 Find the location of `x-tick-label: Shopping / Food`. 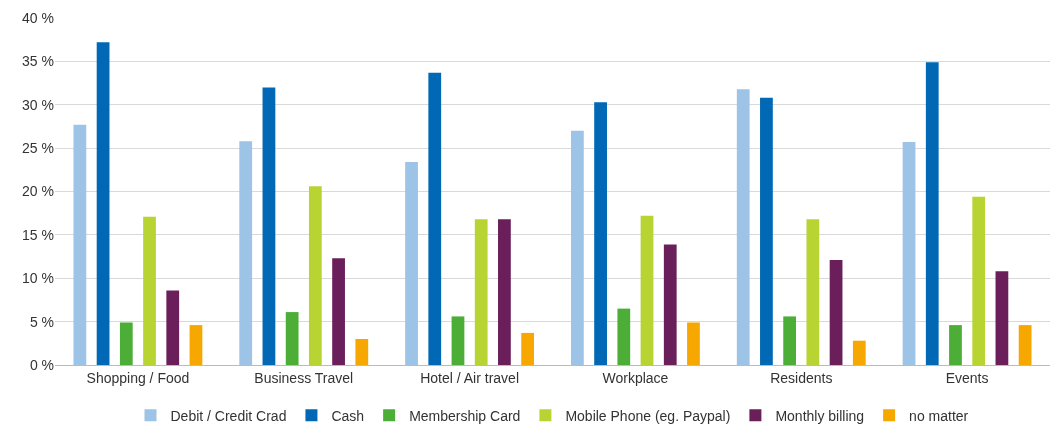

x-tick-label: Shopping / Food is located at coordinates (138, 377).